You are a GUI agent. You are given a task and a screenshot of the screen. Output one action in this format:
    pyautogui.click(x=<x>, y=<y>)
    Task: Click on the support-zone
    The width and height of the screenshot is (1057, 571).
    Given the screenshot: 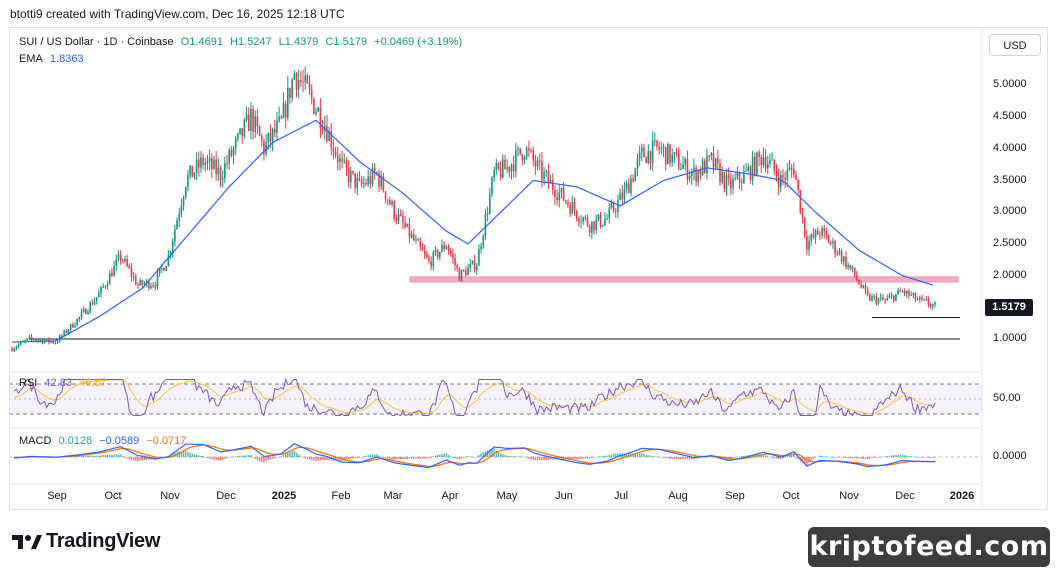 What is the action you would take?
    pyautogui.click(x=495, y=308)
    